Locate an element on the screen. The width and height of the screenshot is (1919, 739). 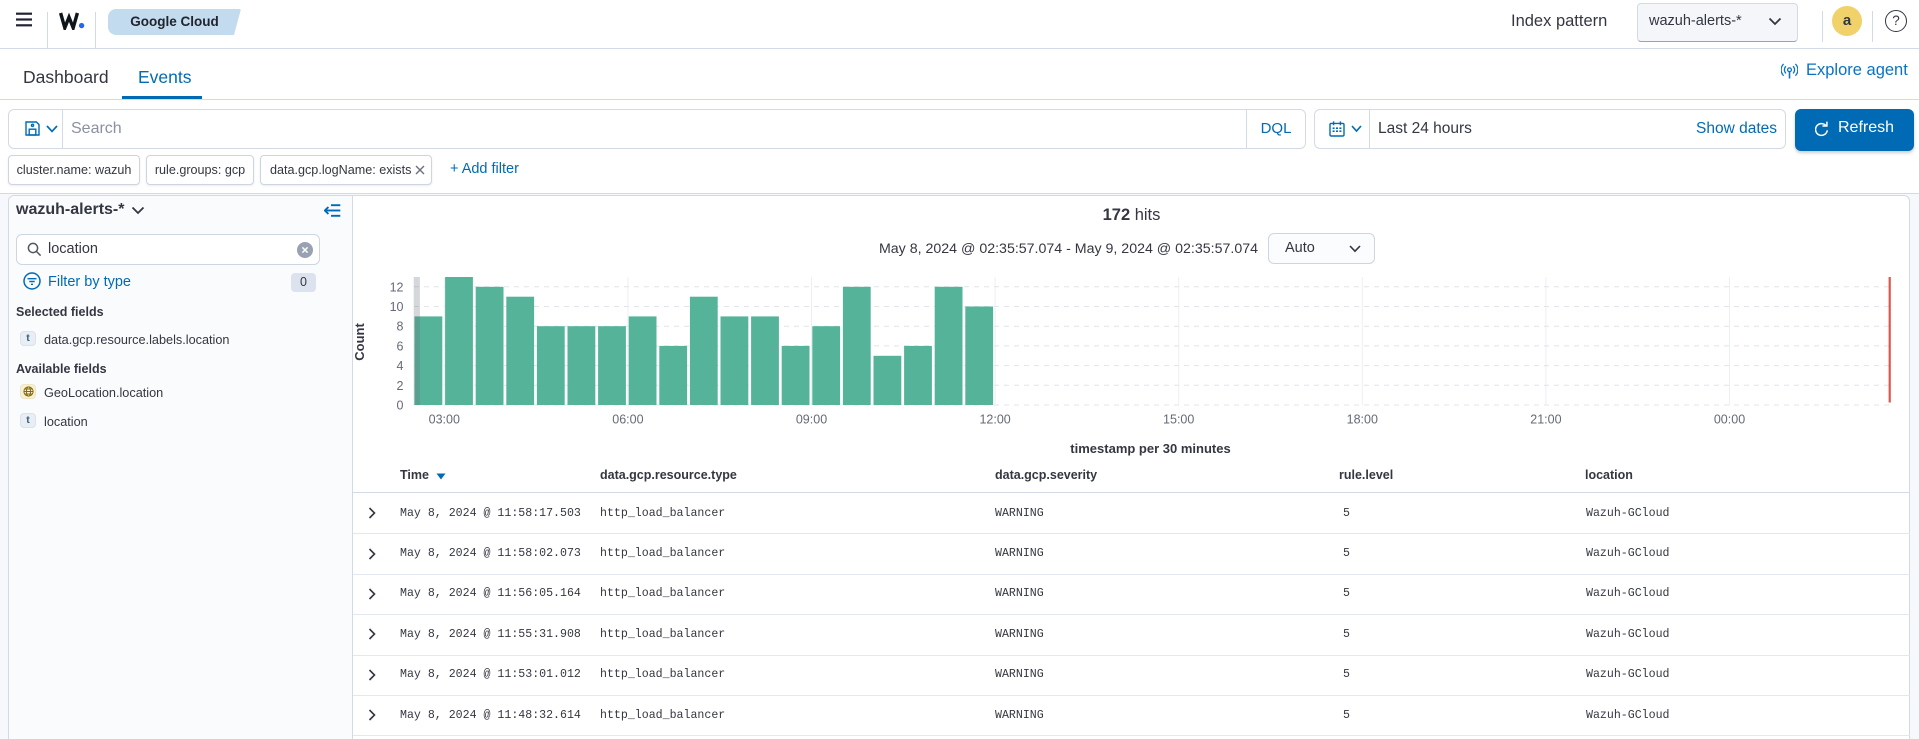
svg-text: 21:00 is located at coordinates (1545, 420).